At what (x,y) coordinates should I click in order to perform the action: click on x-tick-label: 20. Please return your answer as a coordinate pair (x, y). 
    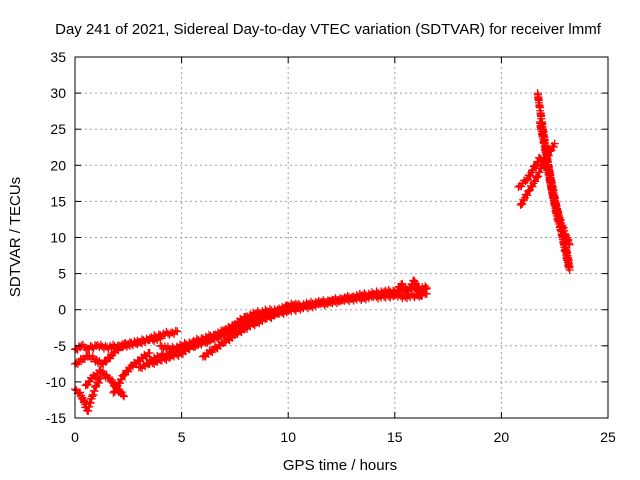
    Looking at the image, I should click on (502, 437).